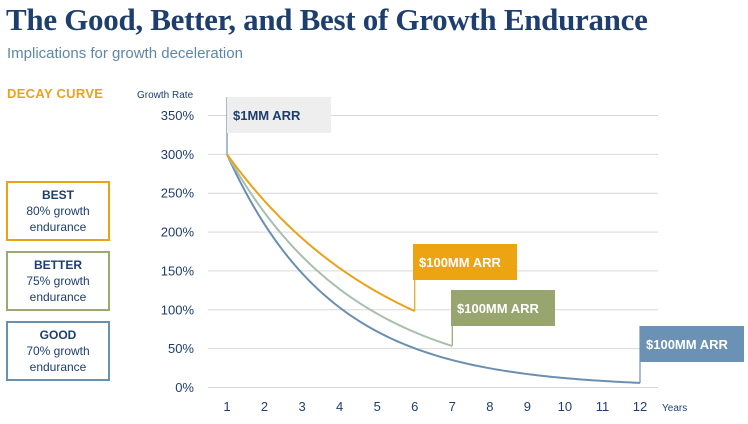  Describe the element at coordinates (452, 406) in the screenshot. I see `x-tick-label: 7` at that location.